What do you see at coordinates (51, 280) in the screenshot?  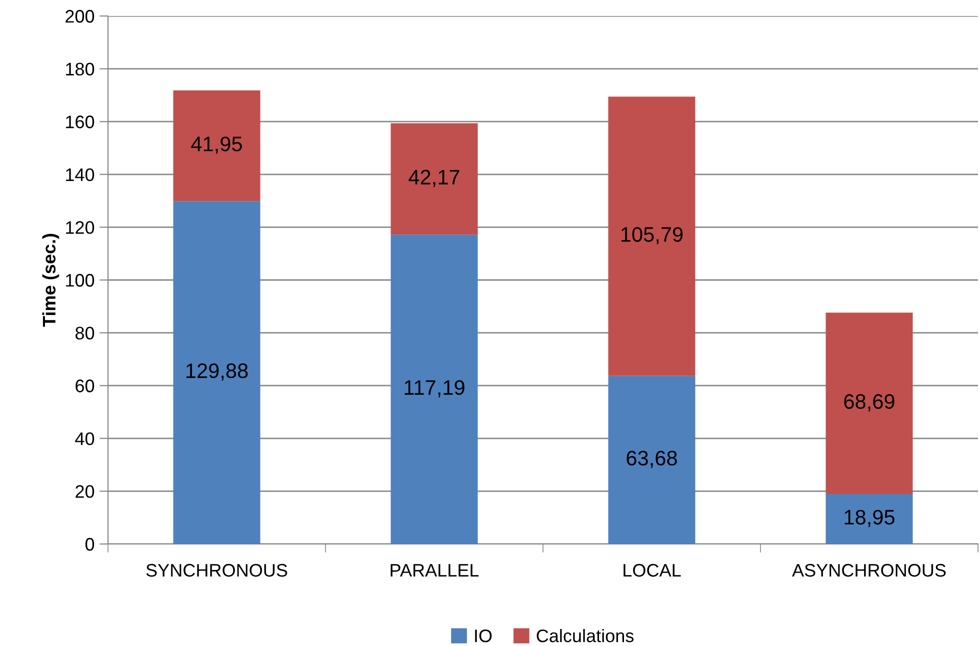 I see `y-axis-title: Time (sec.)` at bounding box center [51, 280].